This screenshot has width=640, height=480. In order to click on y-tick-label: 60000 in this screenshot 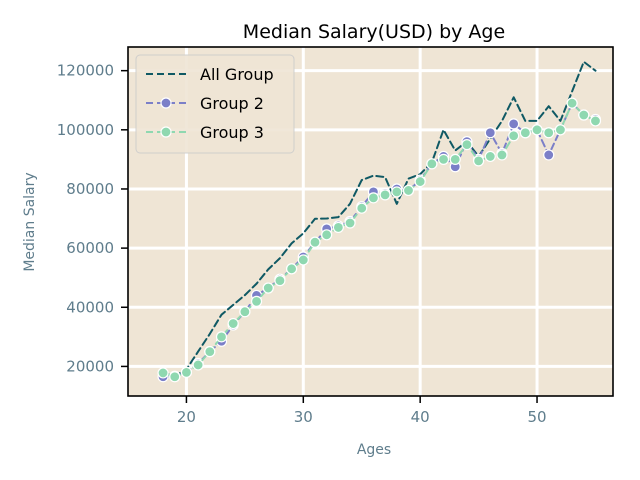, I will do `click(90, 248)`.